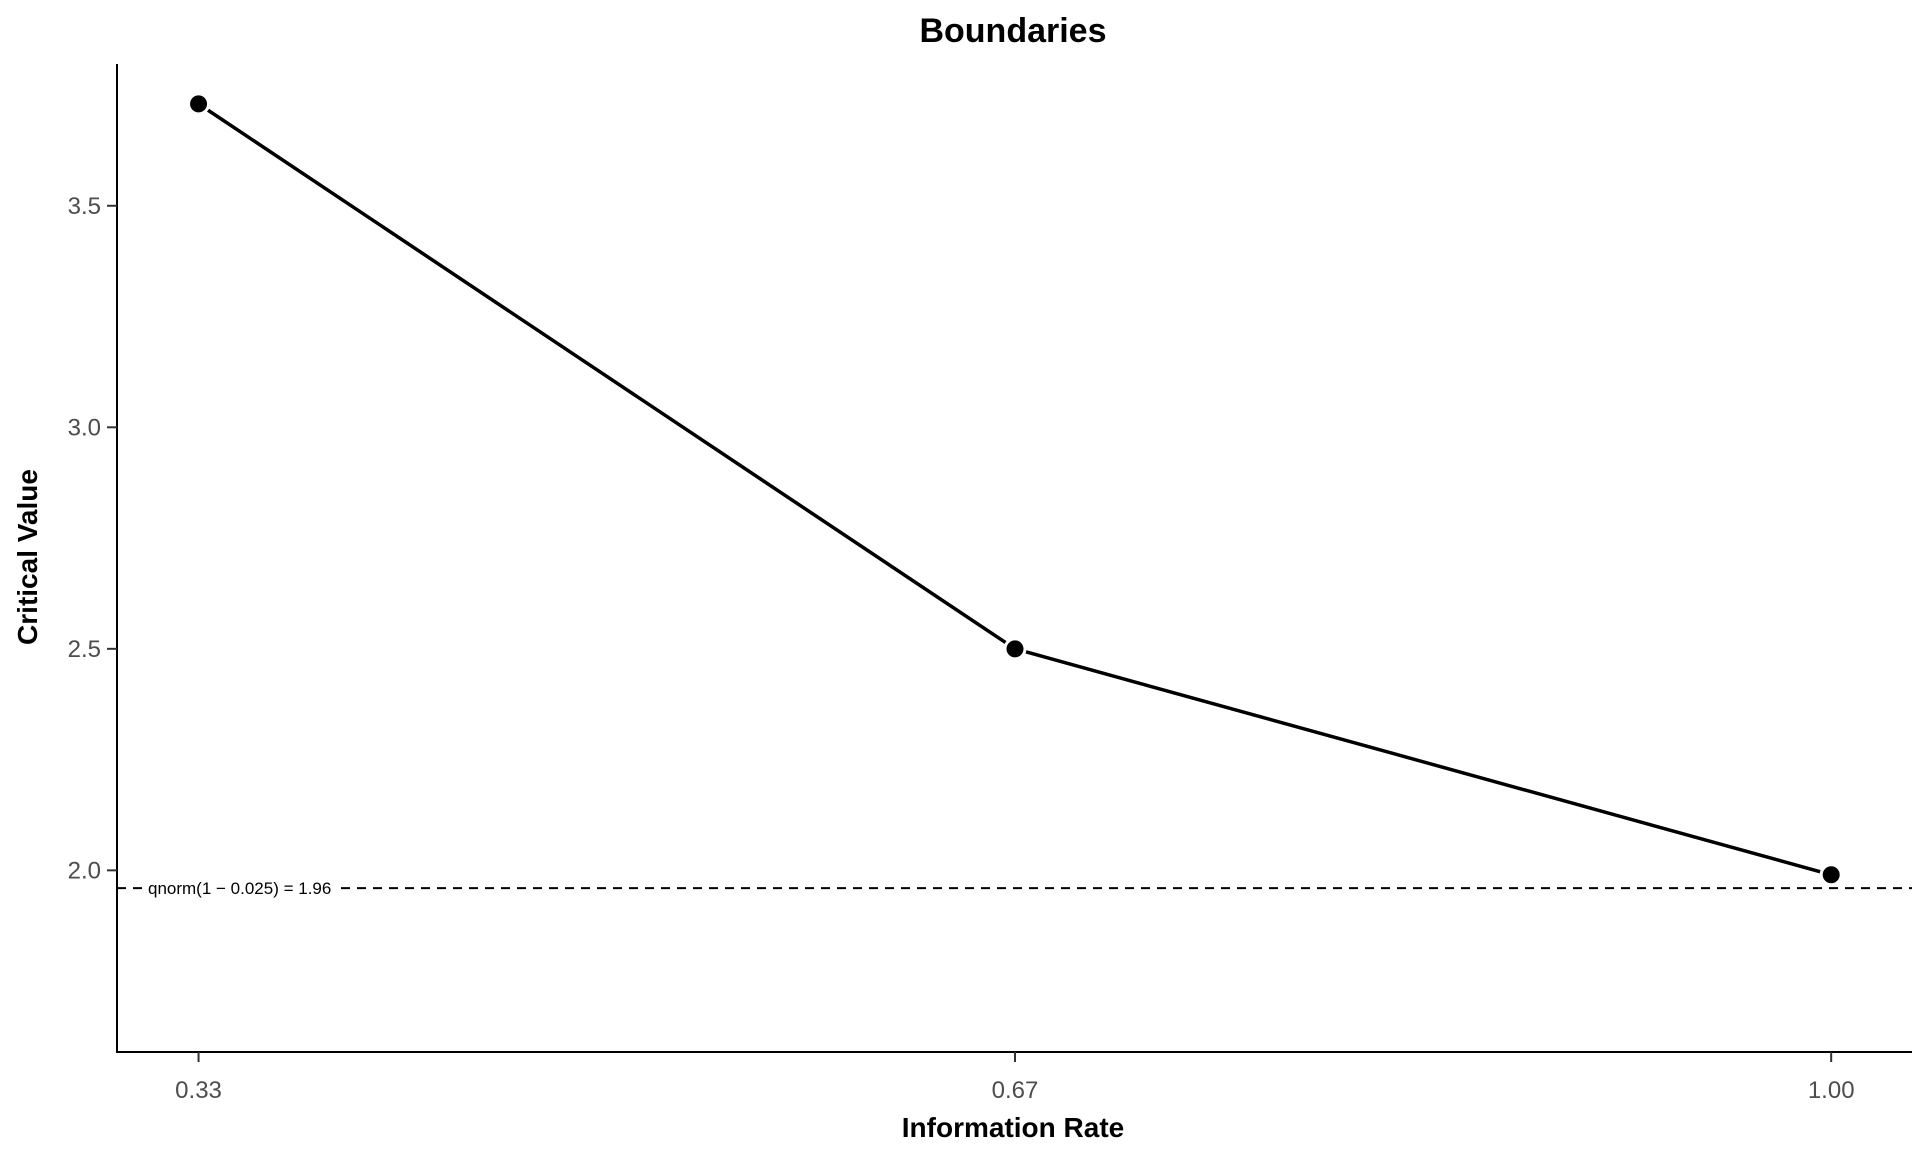  Describe the element at coordinates (1013, 1127) in the screenshot. I see `x-axis-title: Information Rate` at that location.